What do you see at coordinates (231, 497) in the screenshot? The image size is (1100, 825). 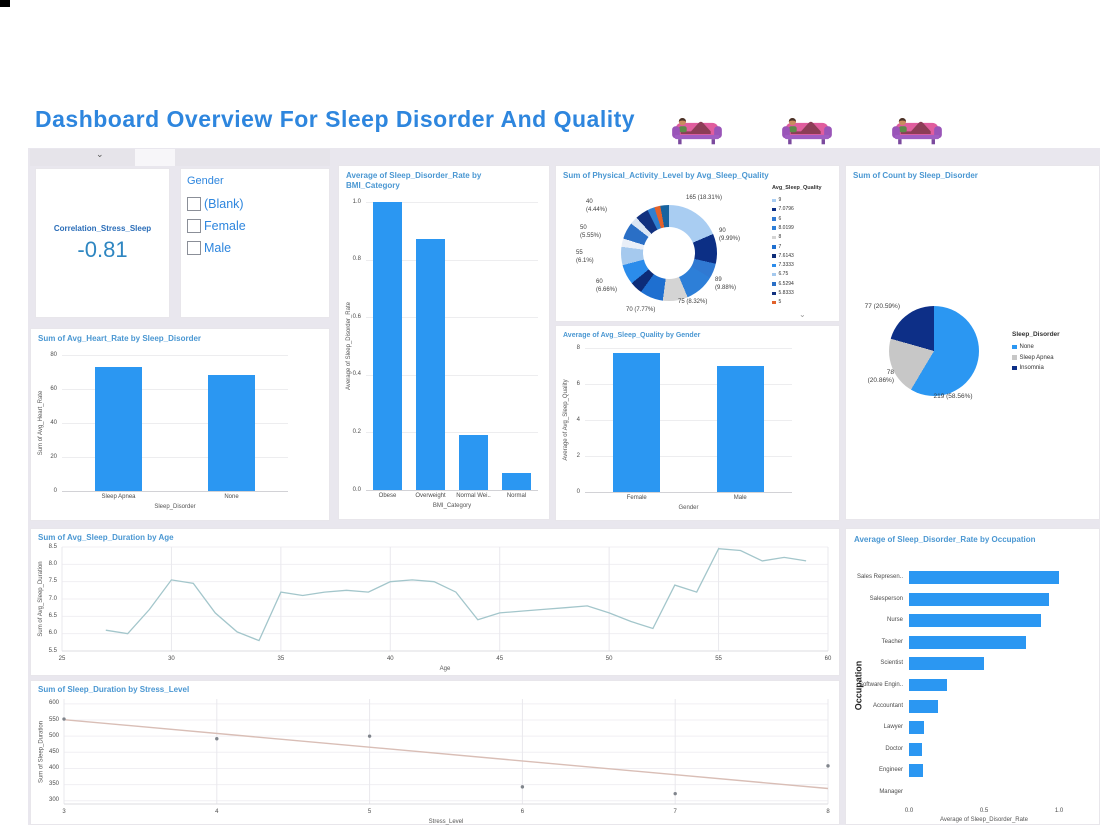 I see `x-tick: None` at bounding box center [231, 497].